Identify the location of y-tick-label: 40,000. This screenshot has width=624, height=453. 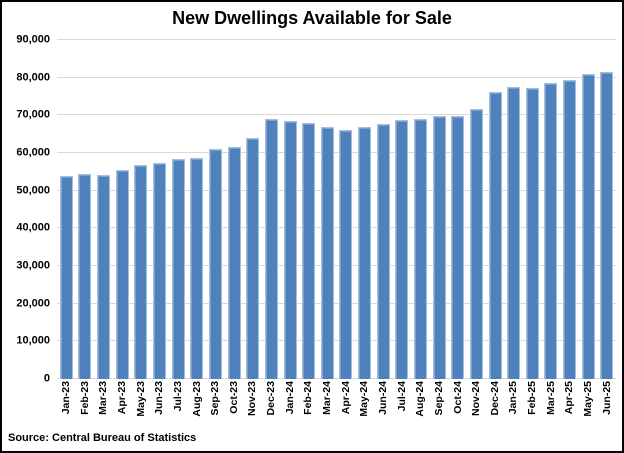
(33, 227).